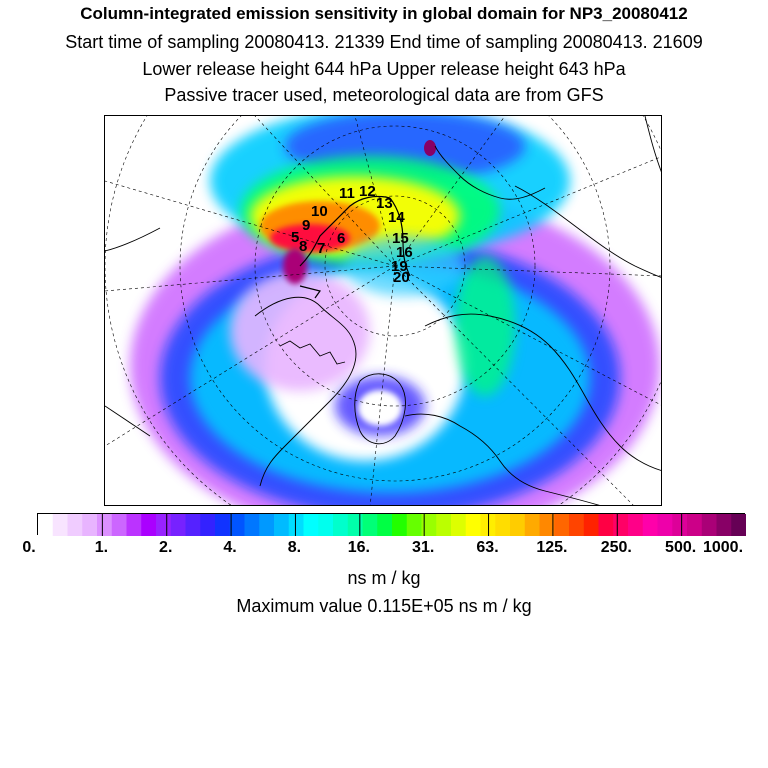 This screenshot has height=768, width=768. I want to click on colorbar-label: 63., so click(487, 547).